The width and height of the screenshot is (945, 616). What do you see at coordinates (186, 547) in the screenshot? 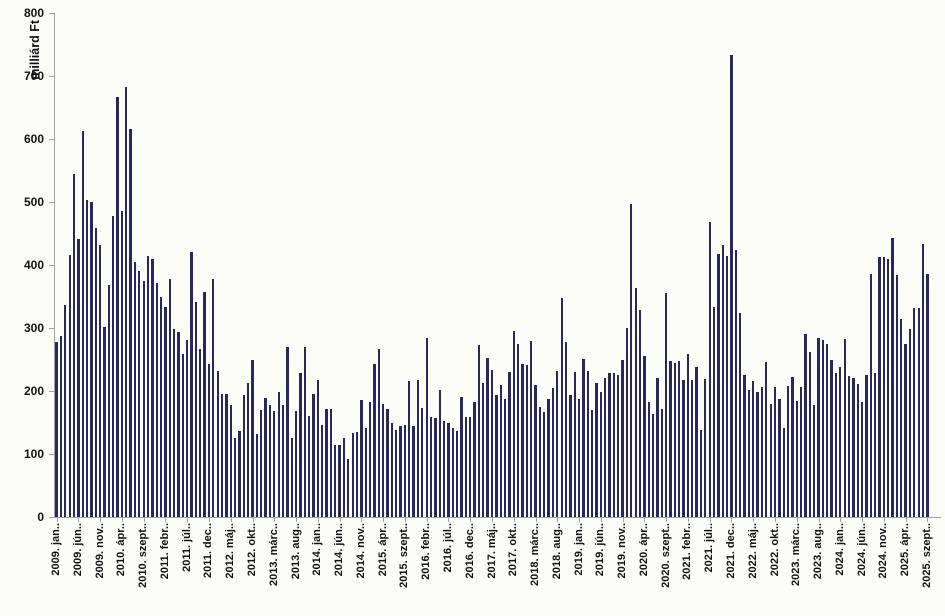
I see `x-tick-label: 2011. júl..` at bounding box center [186, 547].